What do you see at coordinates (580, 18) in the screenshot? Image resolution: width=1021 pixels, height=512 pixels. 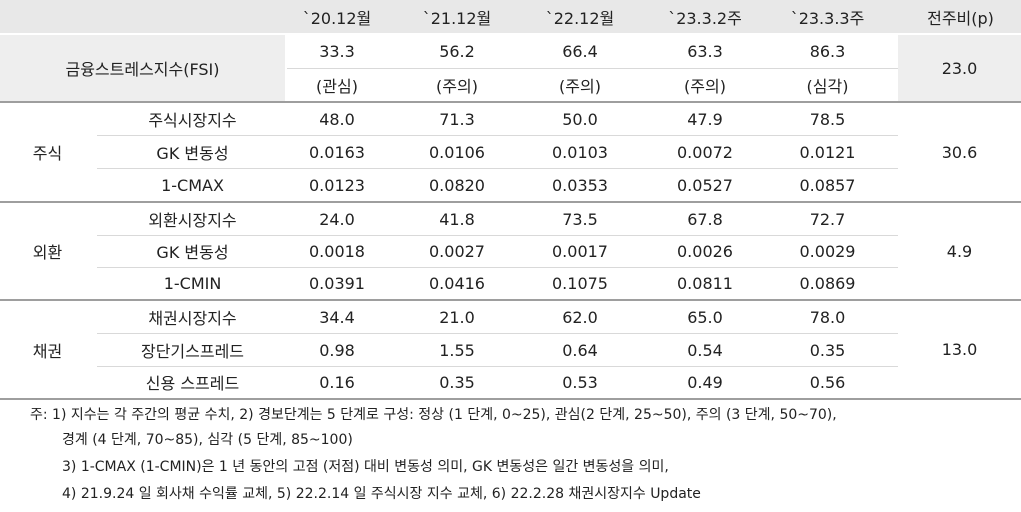 I see `column-header: `22.12월` at bounding box center [580, 18].